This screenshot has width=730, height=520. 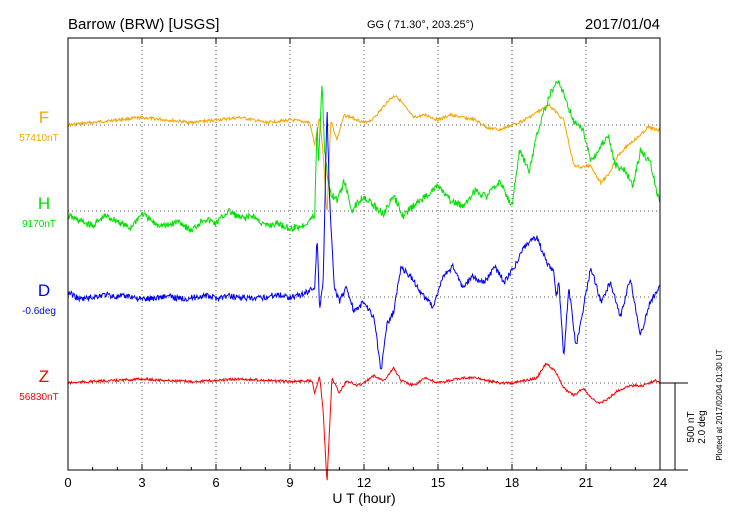 I want to click on station-title: Barrow (BRW) [USGS], so click(x=143, y=24).